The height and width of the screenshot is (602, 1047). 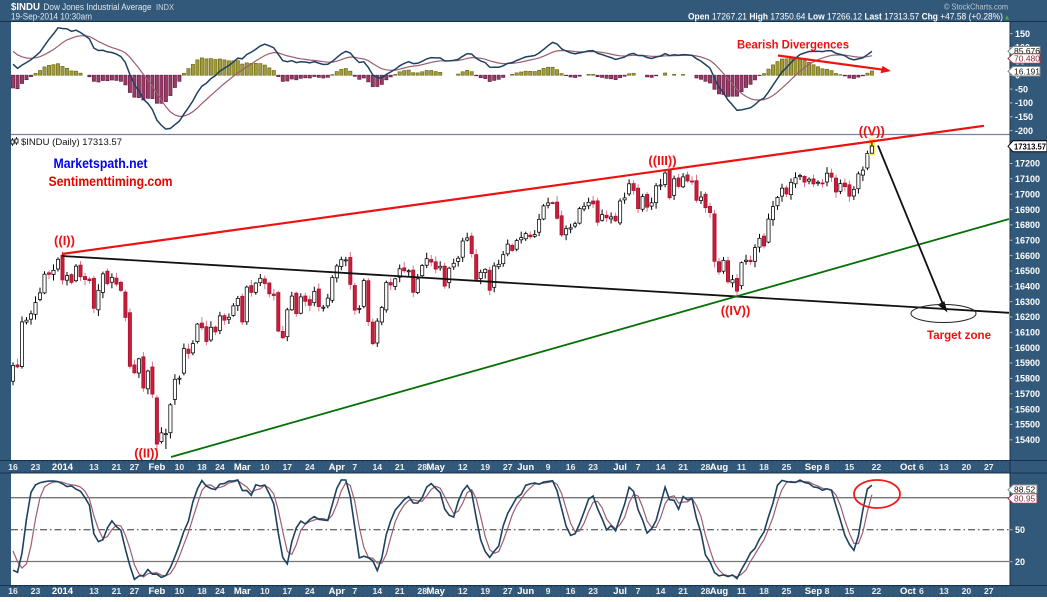 I want to click on svg-text: 15900, so click(x=1027, y=363).